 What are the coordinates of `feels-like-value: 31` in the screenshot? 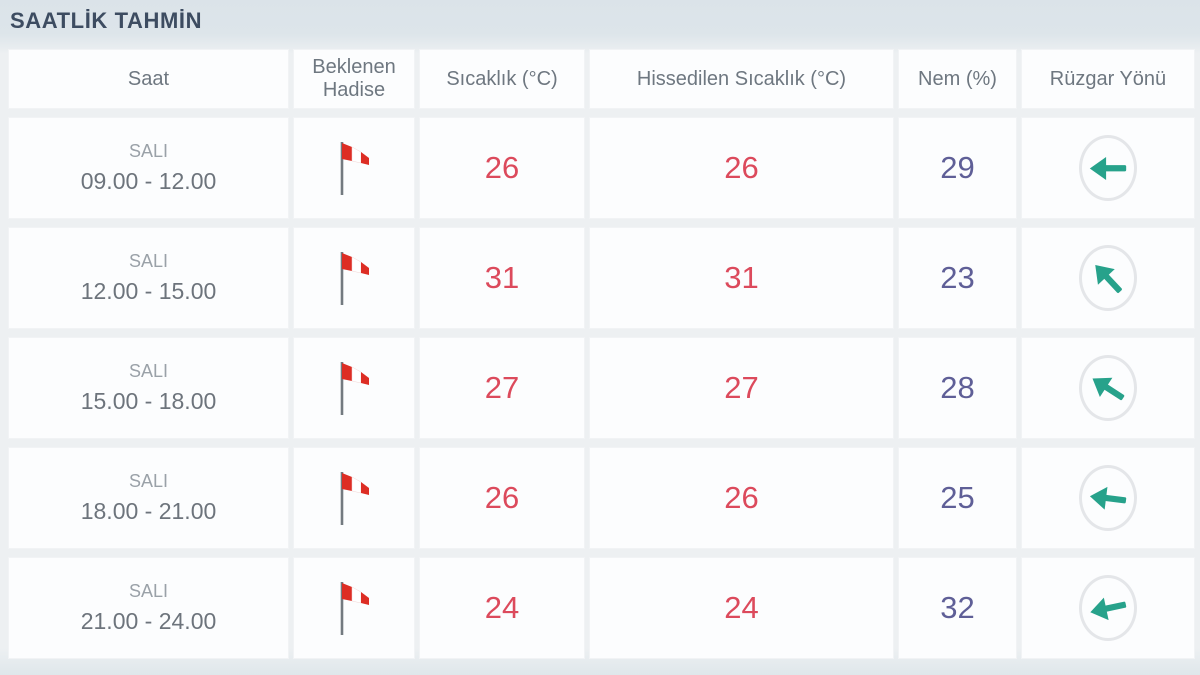 It's located at (741, 277).